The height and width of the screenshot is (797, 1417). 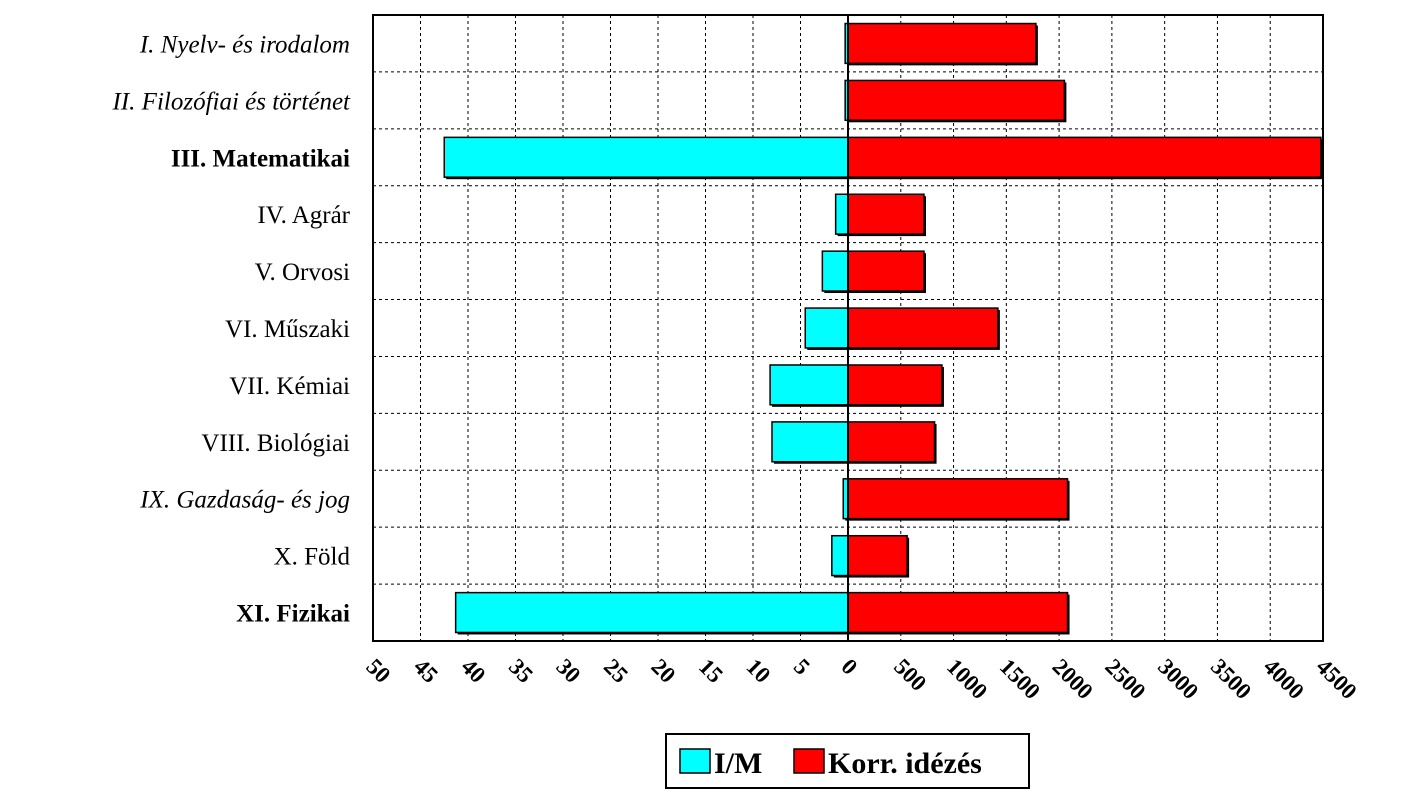 What do you see at coordinates (303, 215) in the screenshot?
I see `category-label: IV. Agrár` at bounding box center [303, 215].